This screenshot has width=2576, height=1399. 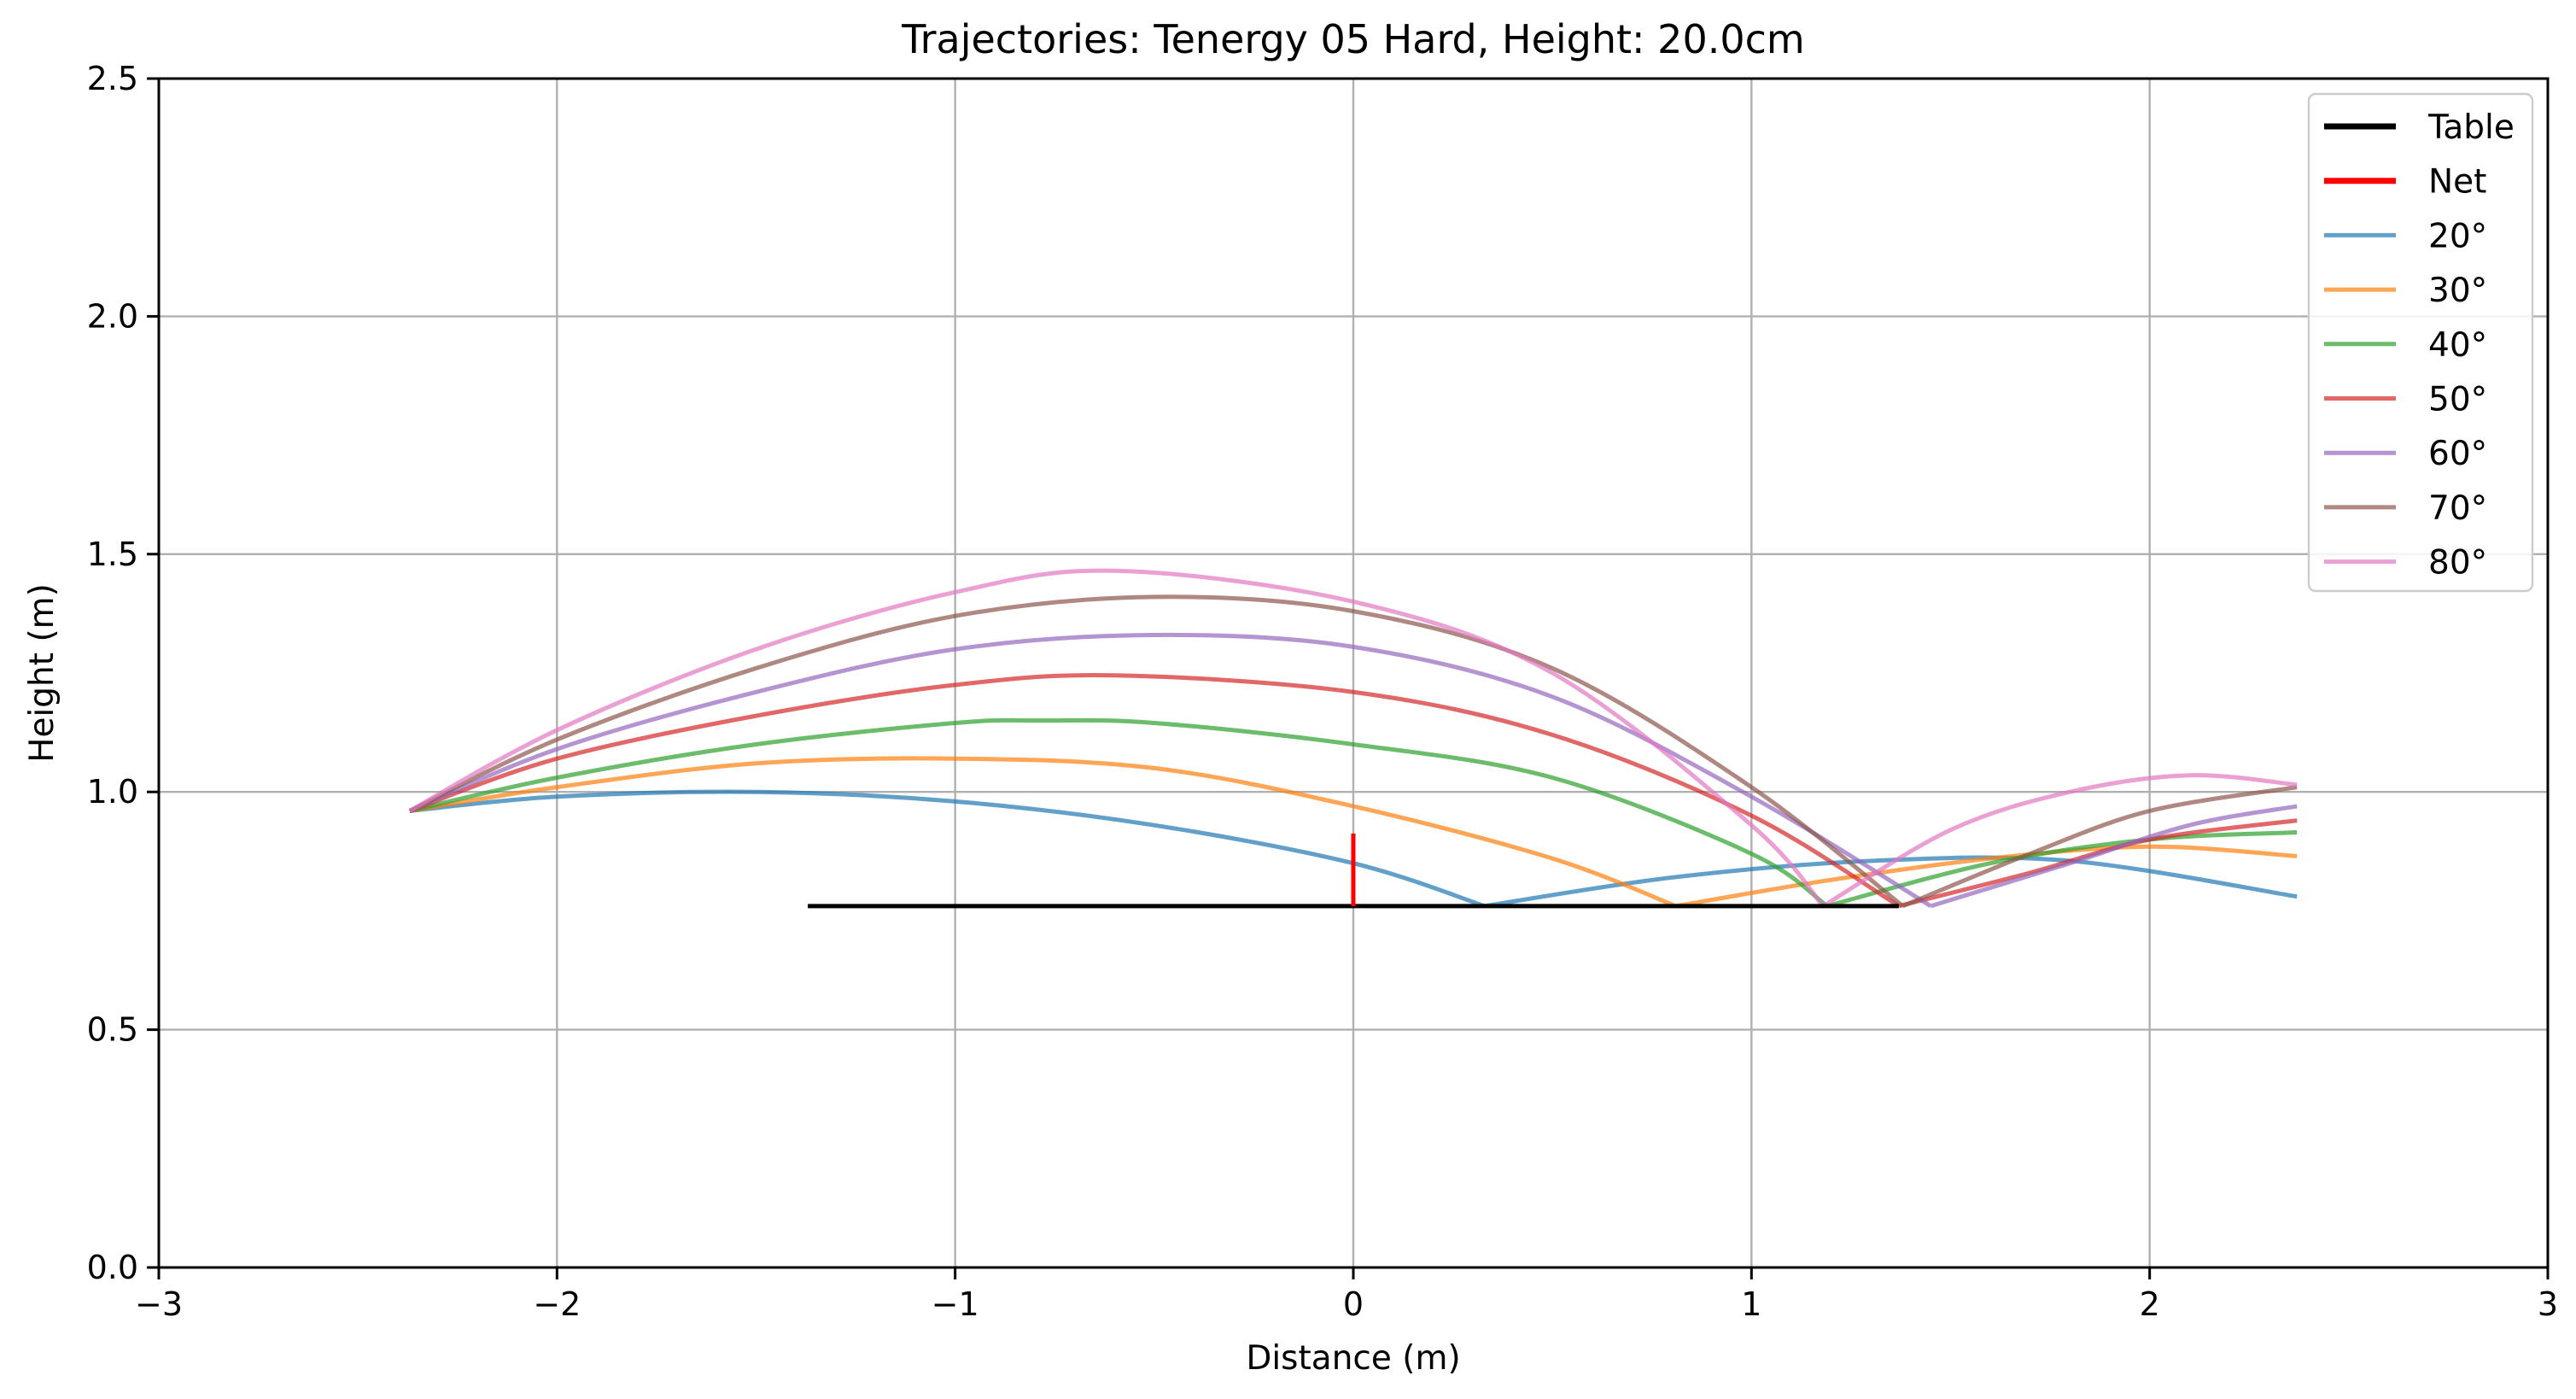 I want to click on y-tick-label: 0.5, so click(x=112, y=1030).